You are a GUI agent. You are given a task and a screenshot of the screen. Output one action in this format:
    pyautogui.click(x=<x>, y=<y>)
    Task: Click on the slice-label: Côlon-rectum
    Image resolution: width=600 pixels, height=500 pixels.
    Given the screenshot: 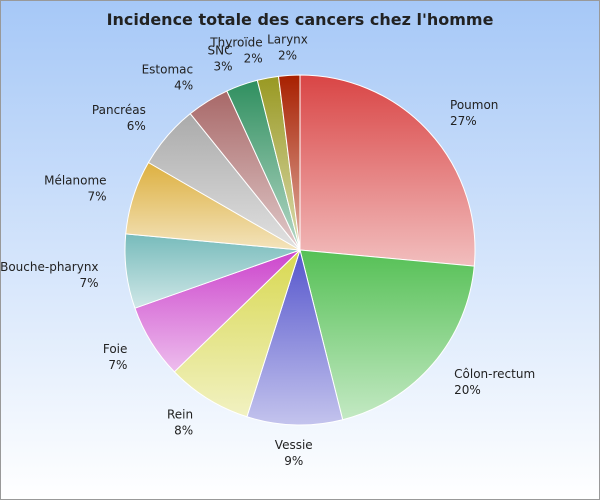 What is the action you would take?
    pyautogui.click(x=494, y=374)
    